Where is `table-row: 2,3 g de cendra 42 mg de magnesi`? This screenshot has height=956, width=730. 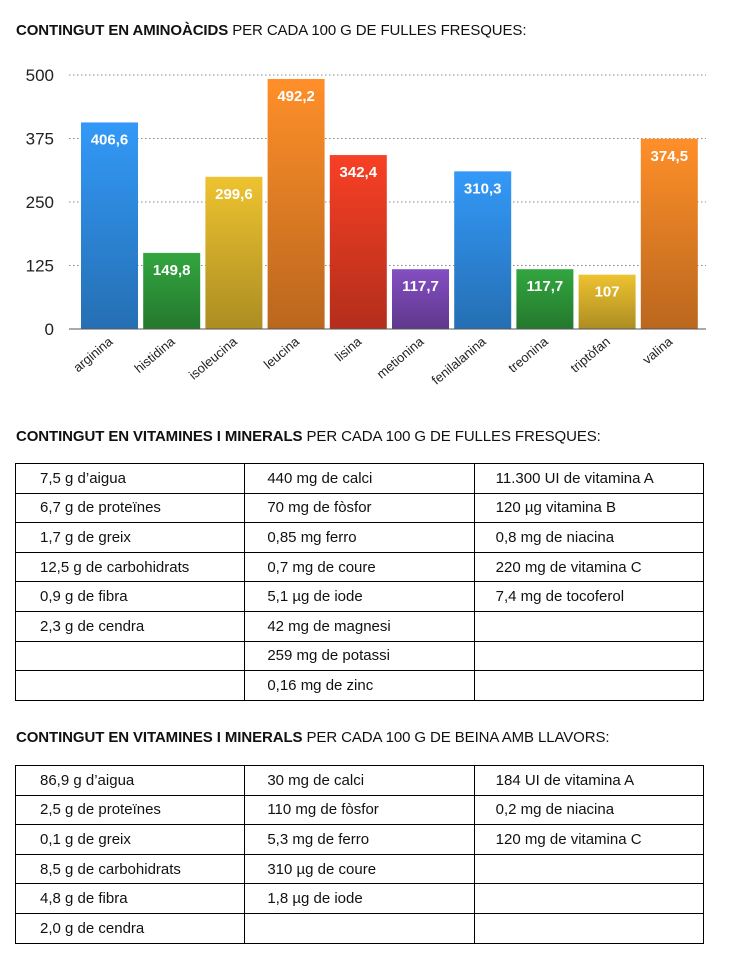 table-row: 2,3 g de cendra 42 mg de magnesi is located at coordinates (359, 626).